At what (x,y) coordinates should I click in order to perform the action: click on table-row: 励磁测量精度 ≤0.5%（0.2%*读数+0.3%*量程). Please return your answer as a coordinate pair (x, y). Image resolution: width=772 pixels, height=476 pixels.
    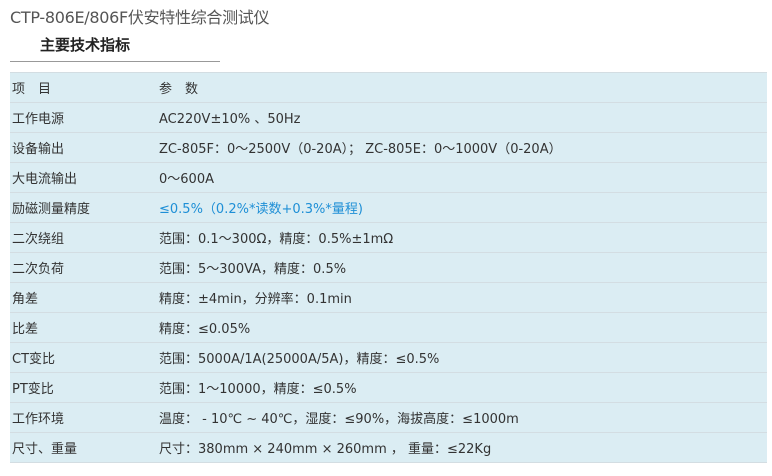
    Looking at the image, I should click on (388, 207).